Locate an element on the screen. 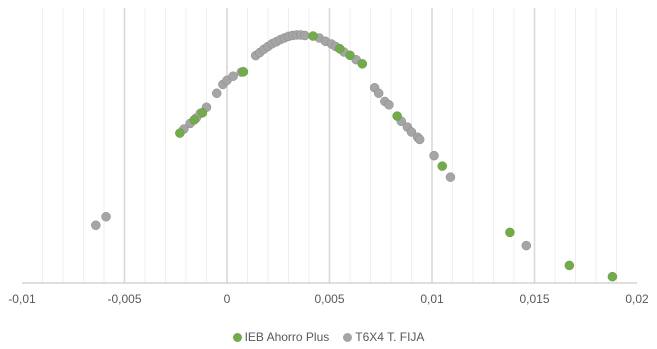  legend-item: T6X4 T. FIJA is located at coordinates (383, 337).